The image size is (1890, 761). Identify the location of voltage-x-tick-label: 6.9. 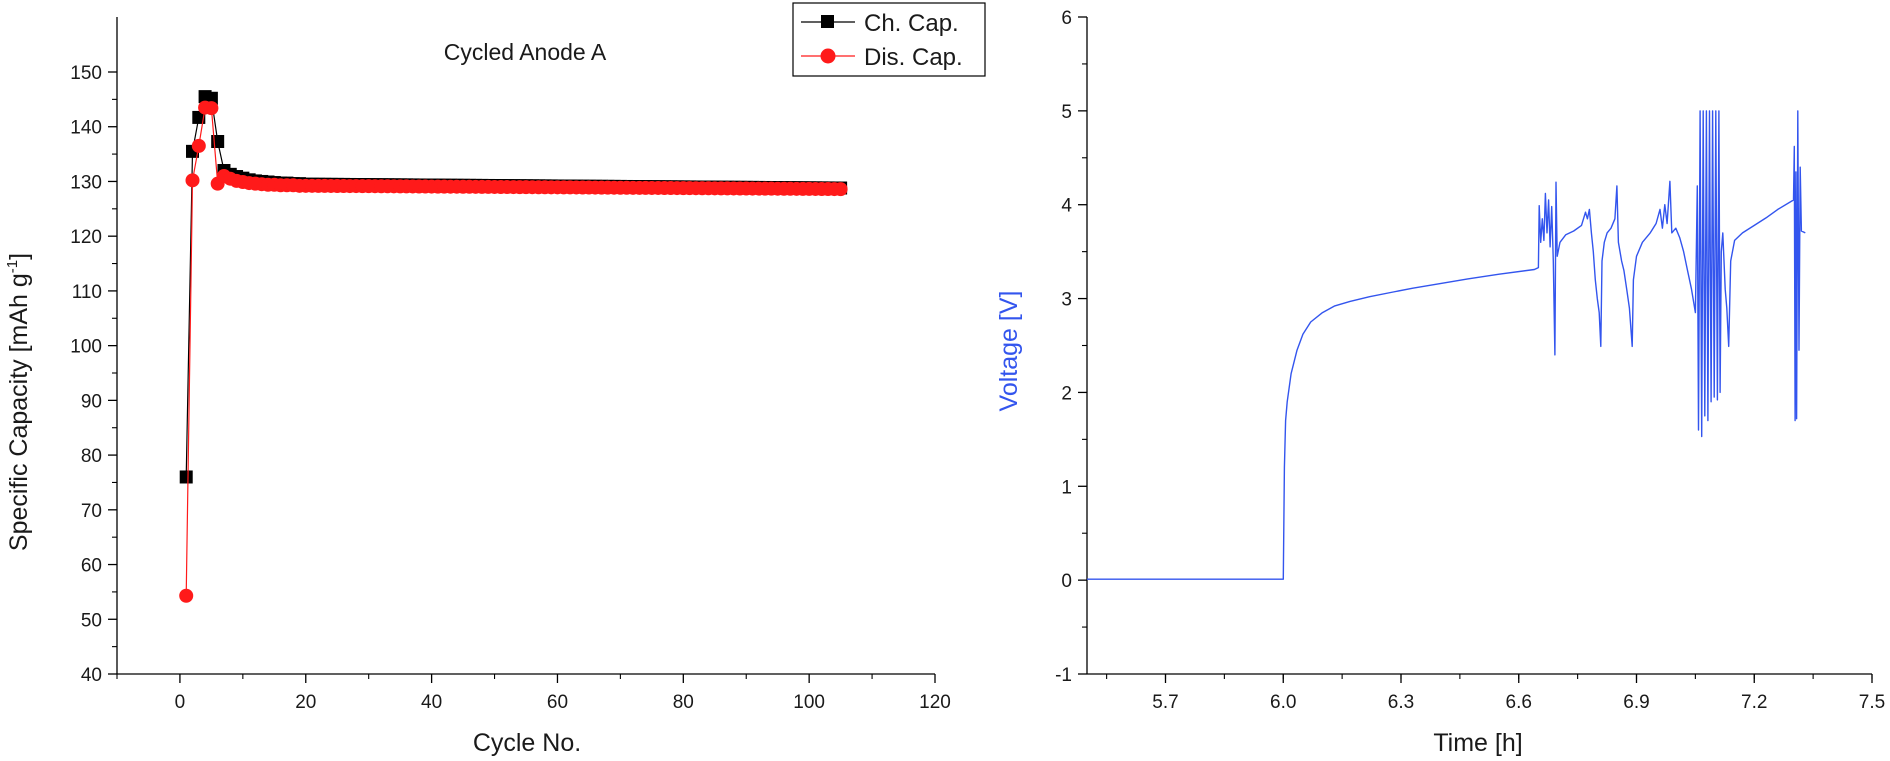
(1636, 702).